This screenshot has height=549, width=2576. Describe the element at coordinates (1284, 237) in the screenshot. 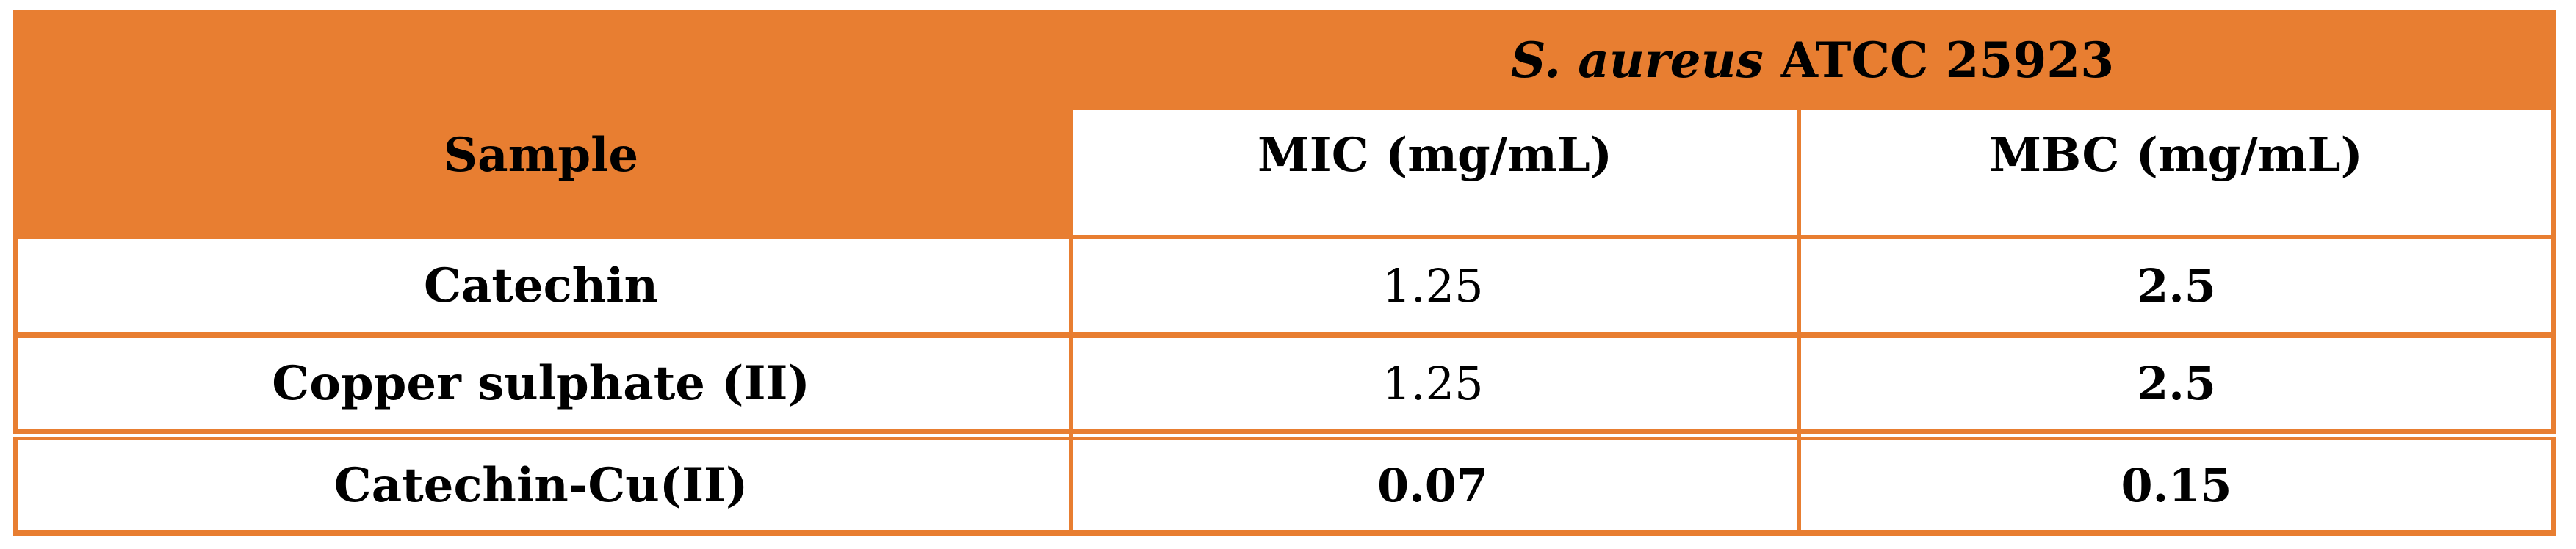

I see `header-bottom-rule` at that location.